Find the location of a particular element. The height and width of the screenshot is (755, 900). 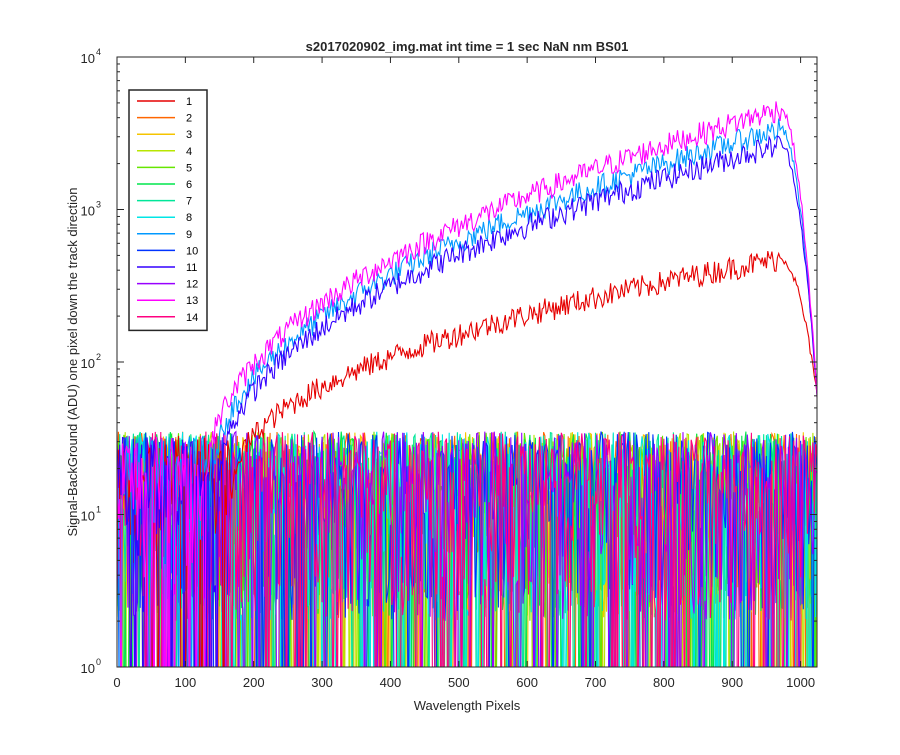

legend-label-8: 8 is located at coordinates (189, 218).